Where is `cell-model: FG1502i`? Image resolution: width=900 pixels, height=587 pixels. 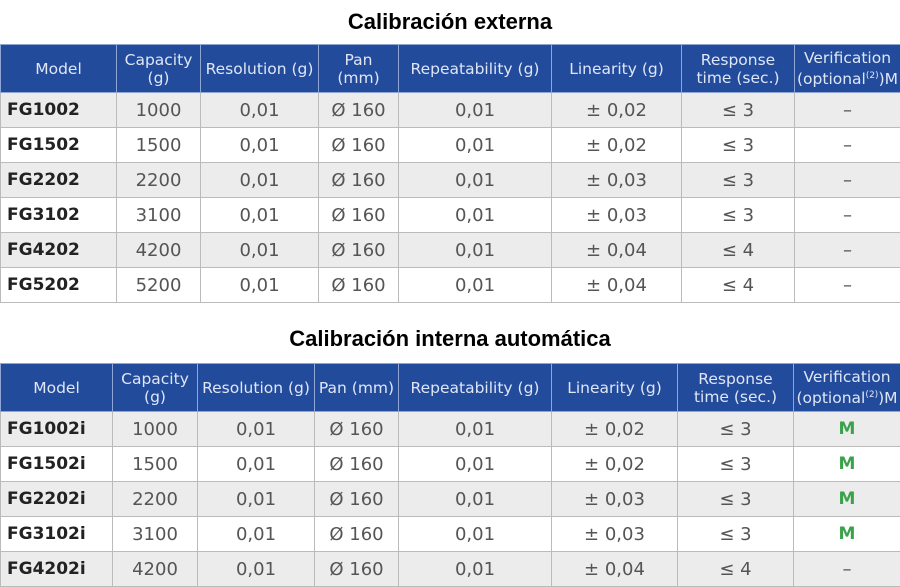 cell-model: FG1502i is located at coordinates (56, 464).